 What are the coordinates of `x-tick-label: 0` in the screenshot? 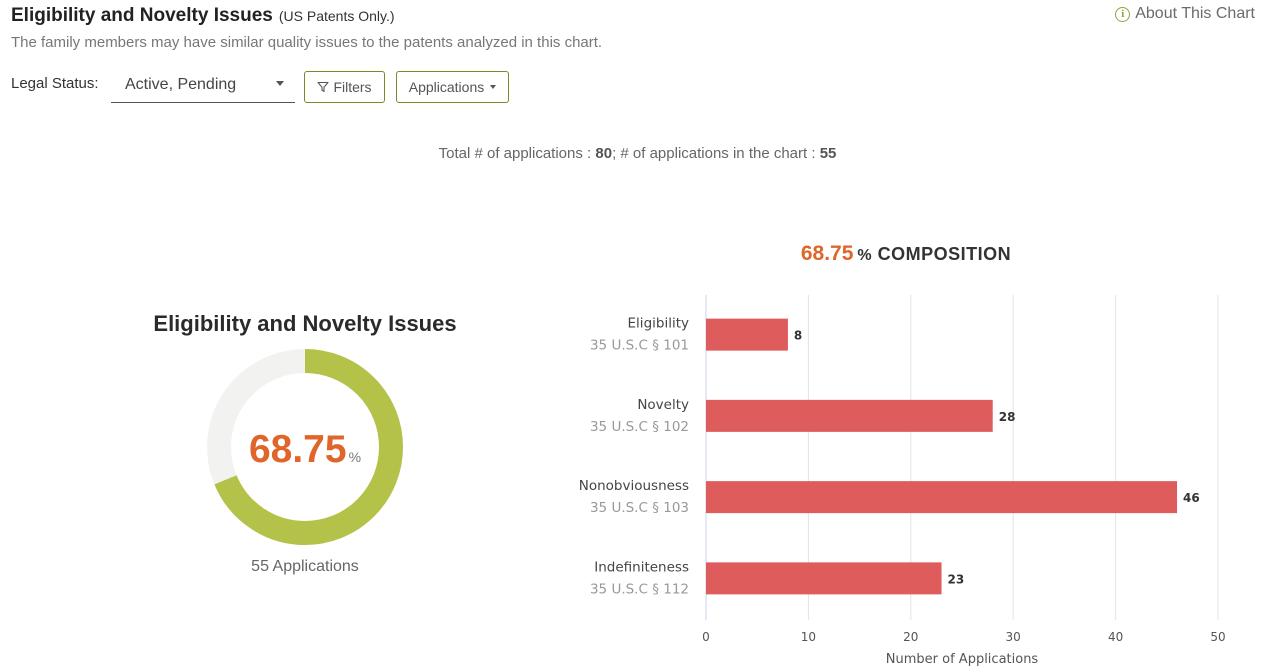 It's located at (706, 637).